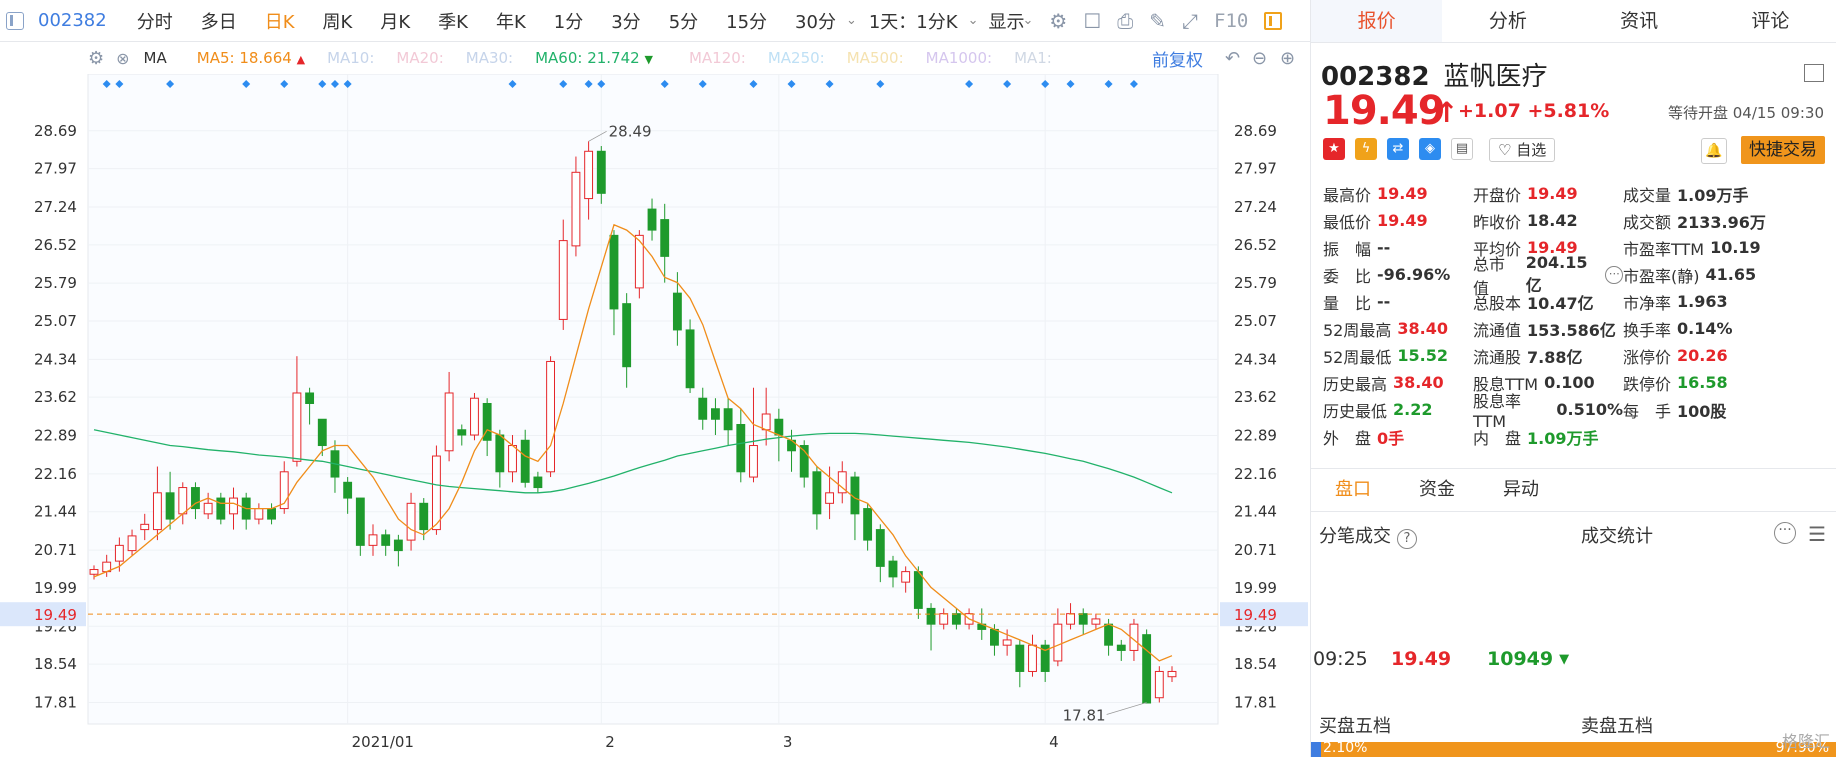  I want to click on adjust-select: 前复权, so click(1177, 60).